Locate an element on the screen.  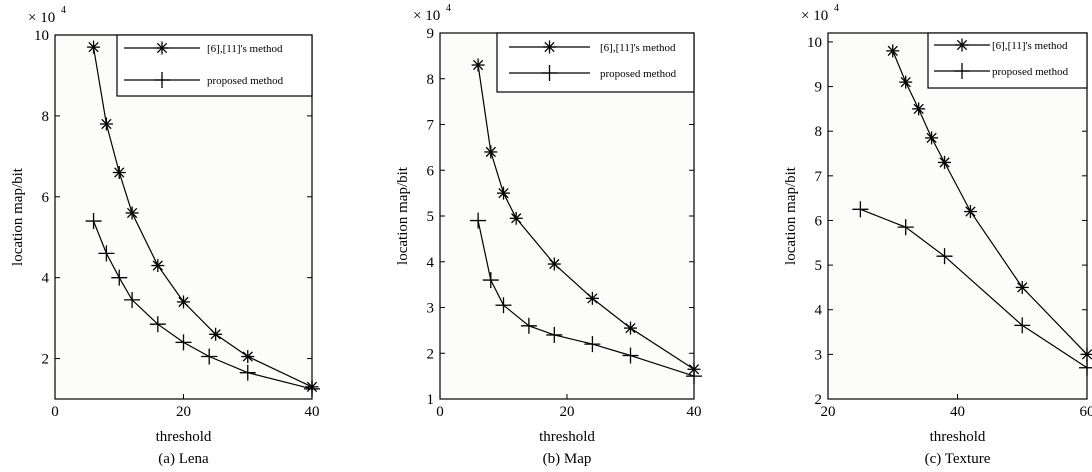
y-tick-label: 10 is located at coordinates (814, 43).